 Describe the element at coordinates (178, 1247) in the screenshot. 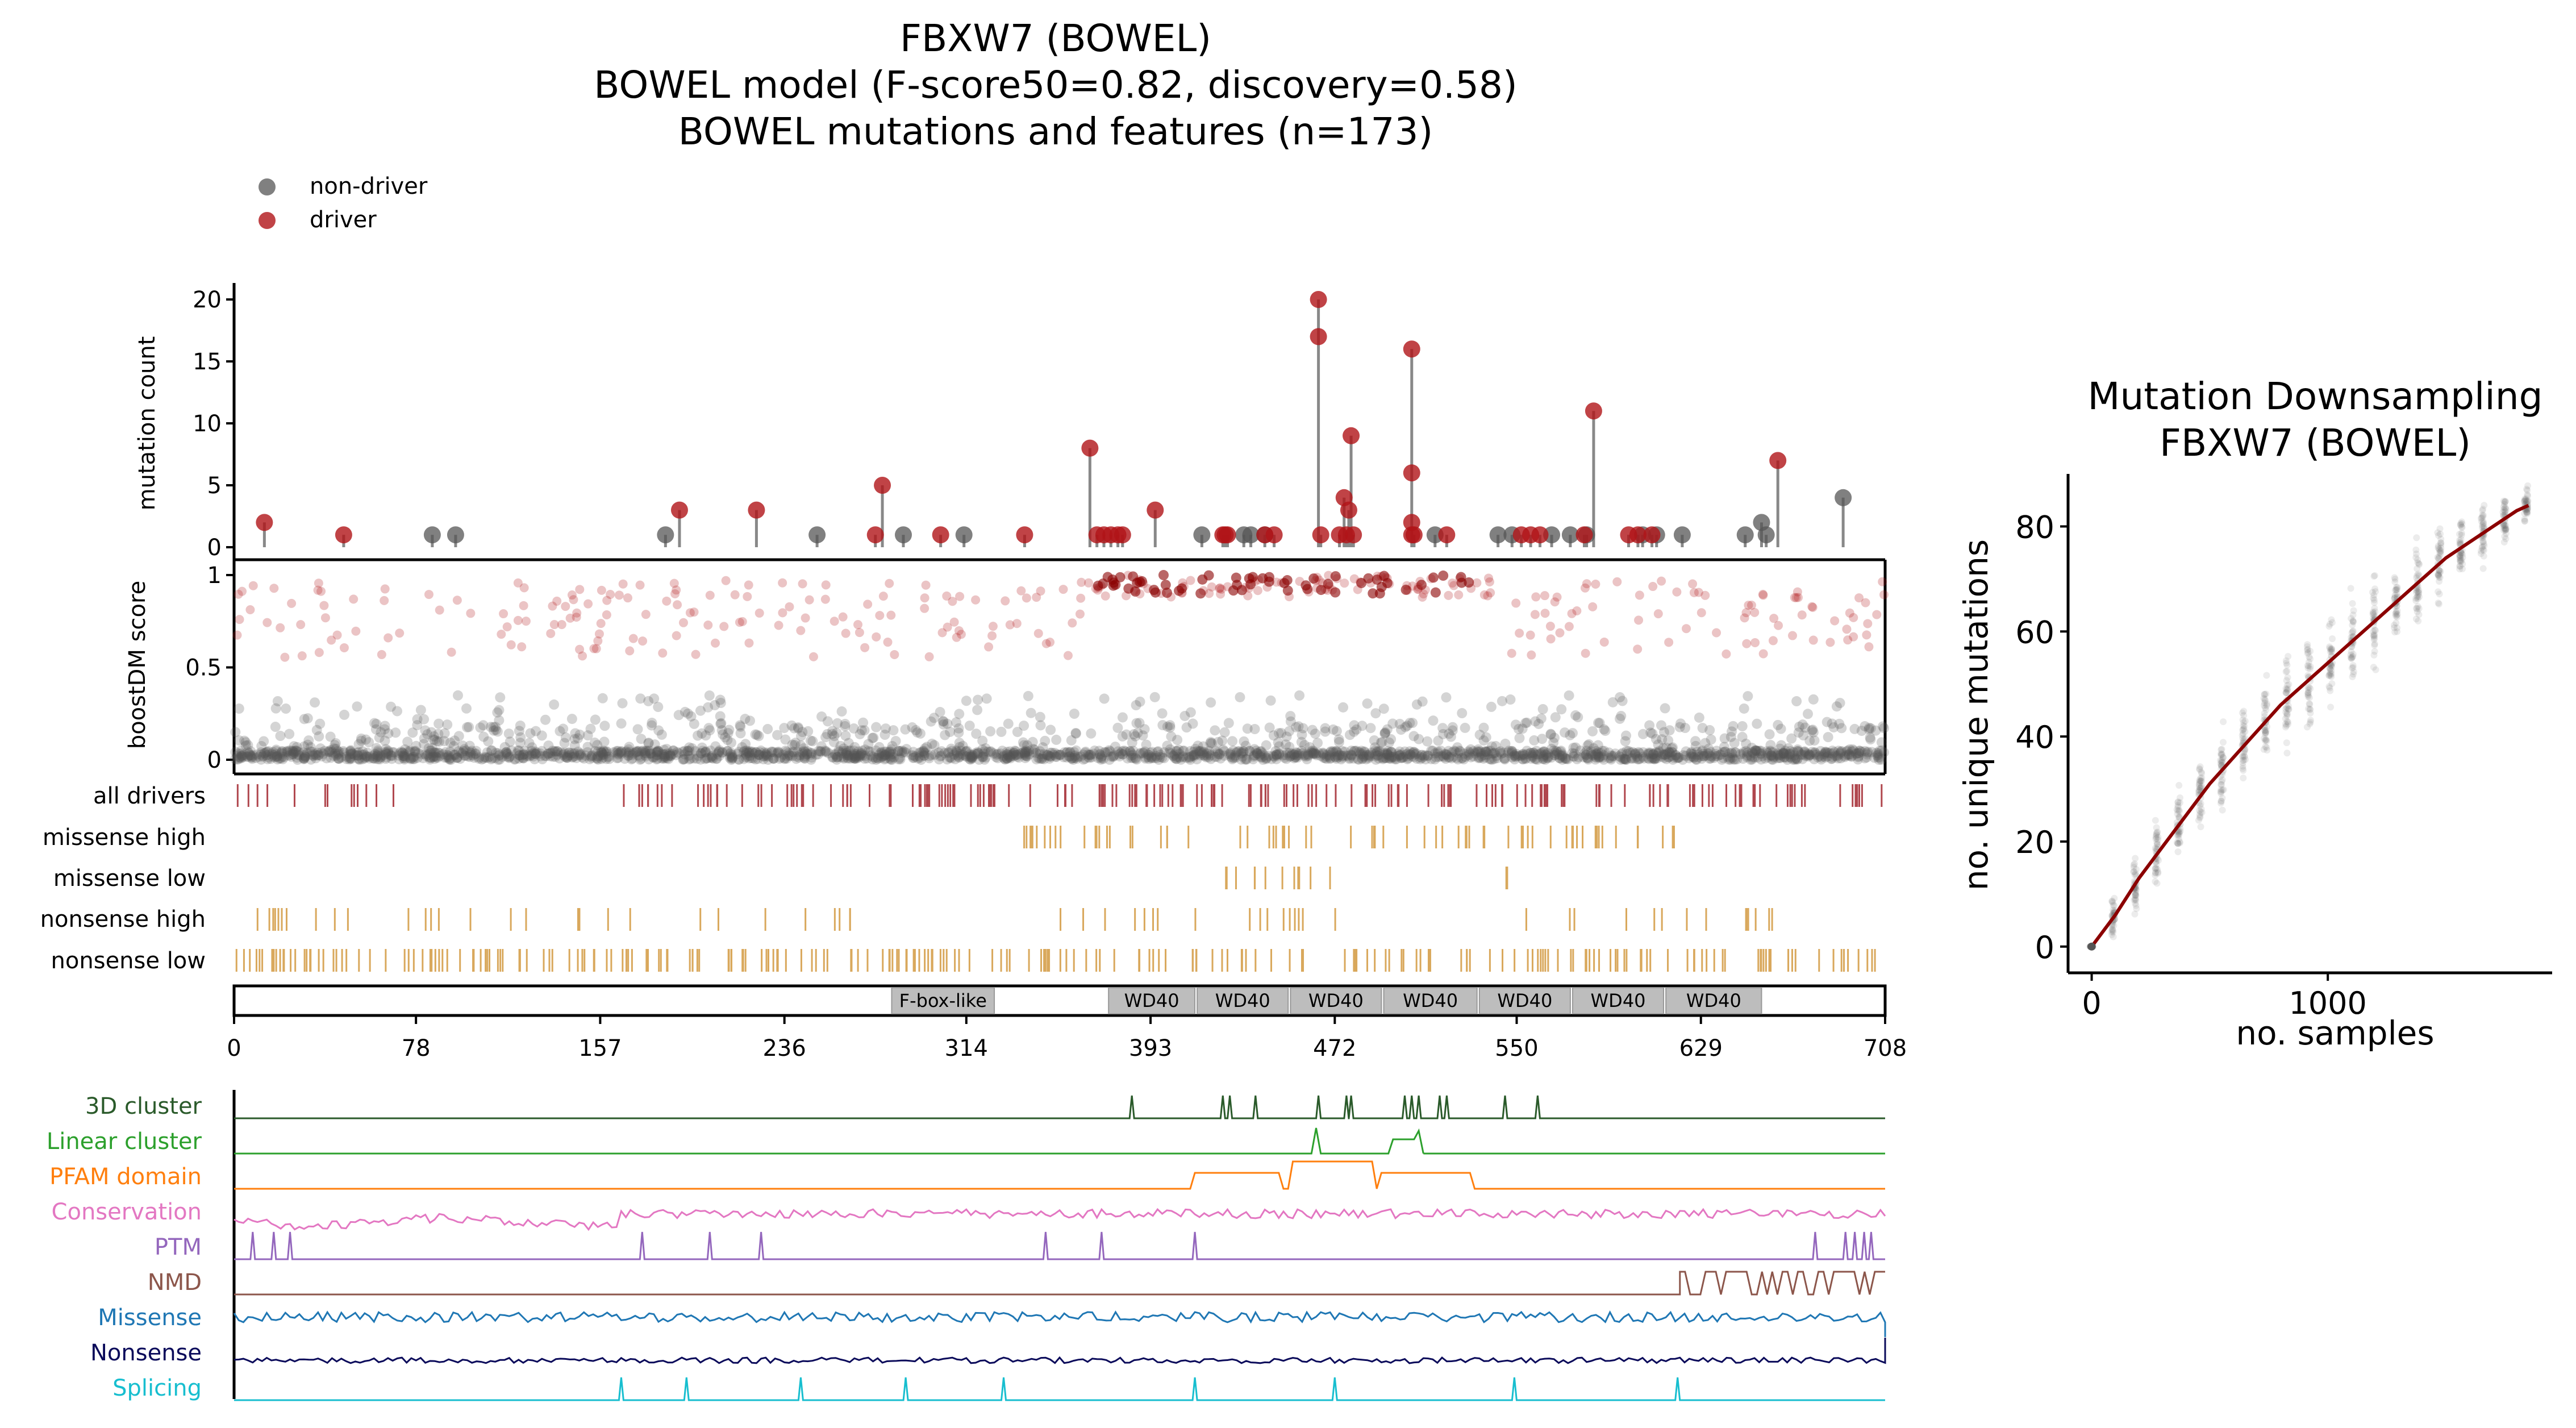

I see `feature-label-ptm: PTM` at that location.